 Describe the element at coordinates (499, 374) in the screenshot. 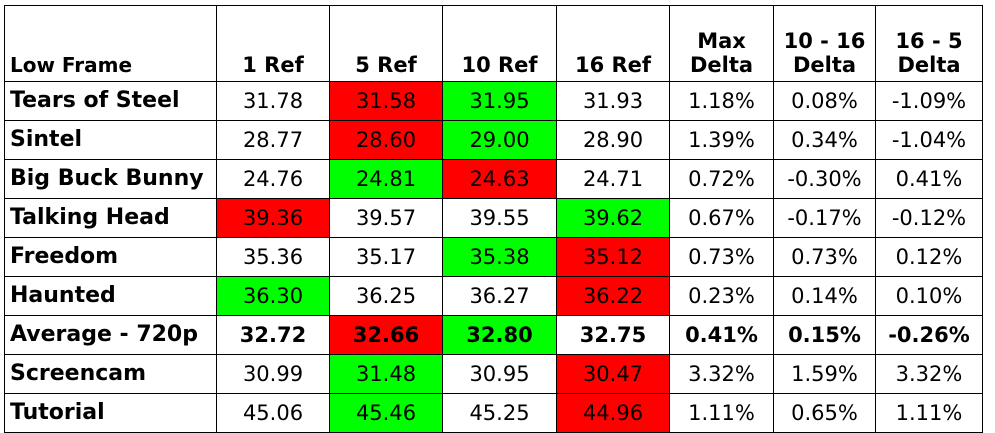

I see `cell-10-ref: 30.95` at that location.